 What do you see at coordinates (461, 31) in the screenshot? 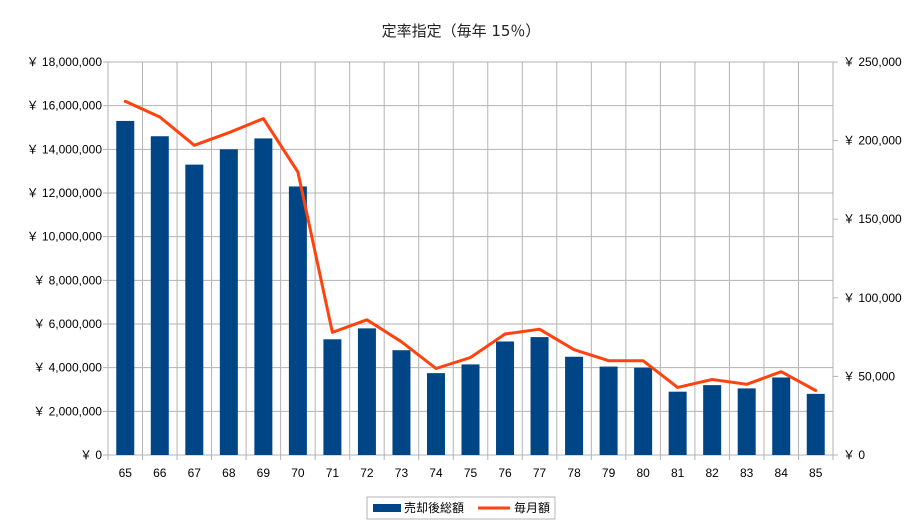
I see `chart-title: 定率指定（毎年 15％）` at bounding box center [461, 31].